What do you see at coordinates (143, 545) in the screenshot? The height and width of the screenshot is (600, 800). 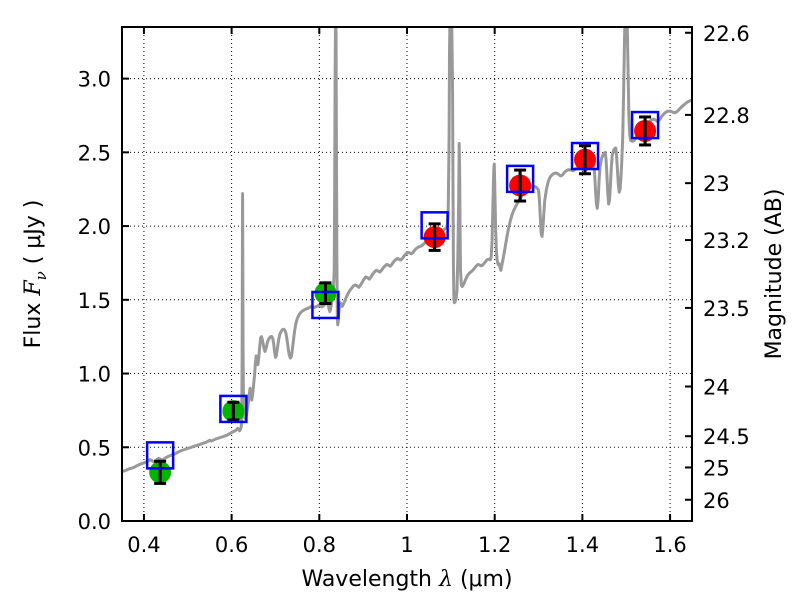 I see `x-tick-label: 0.4` at bounding box center [143, 545].